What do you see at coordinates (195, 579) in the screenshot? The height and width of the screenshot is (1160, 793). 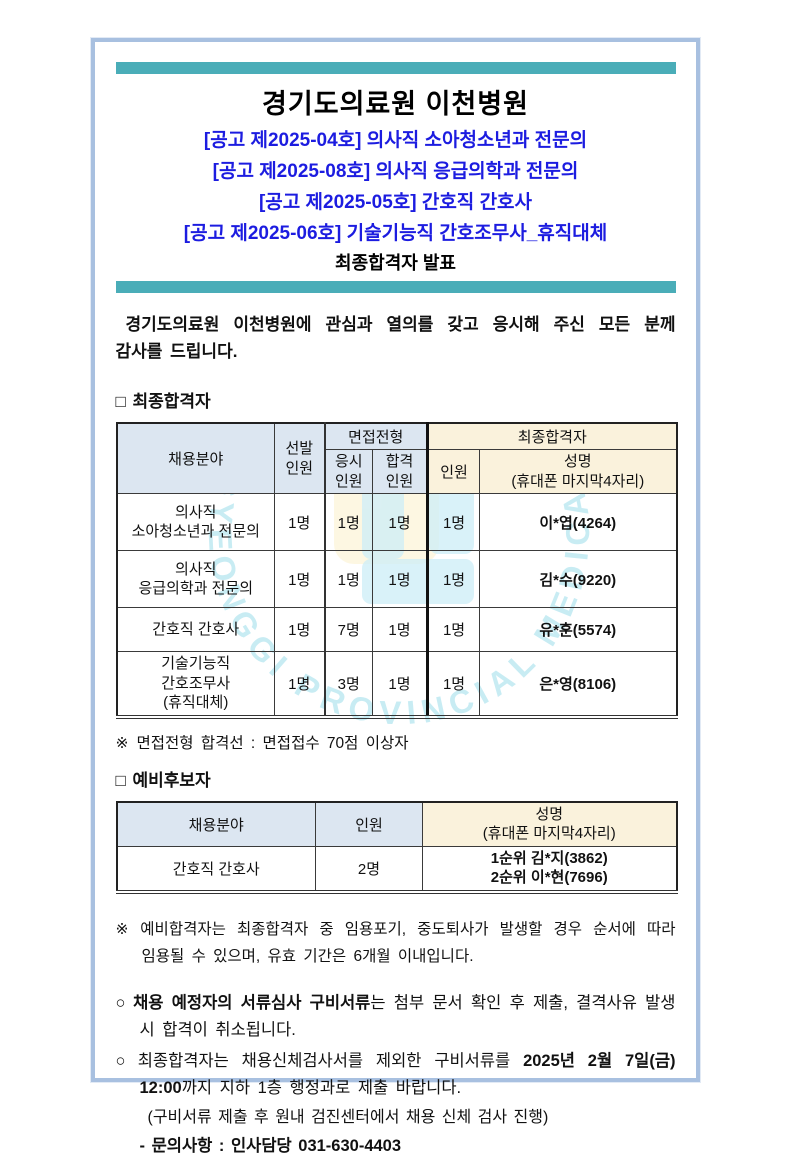 I see `cell-field: 의사직 응급의학과 전문의` at bounding box center [195, 579].